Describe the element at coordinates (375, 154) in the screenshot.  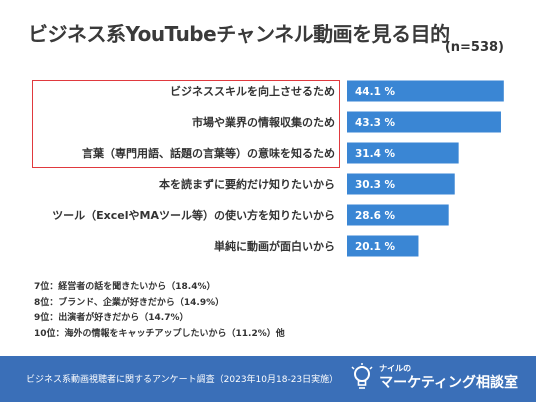
I see `bar-value-label: 31.4 %` at that location.